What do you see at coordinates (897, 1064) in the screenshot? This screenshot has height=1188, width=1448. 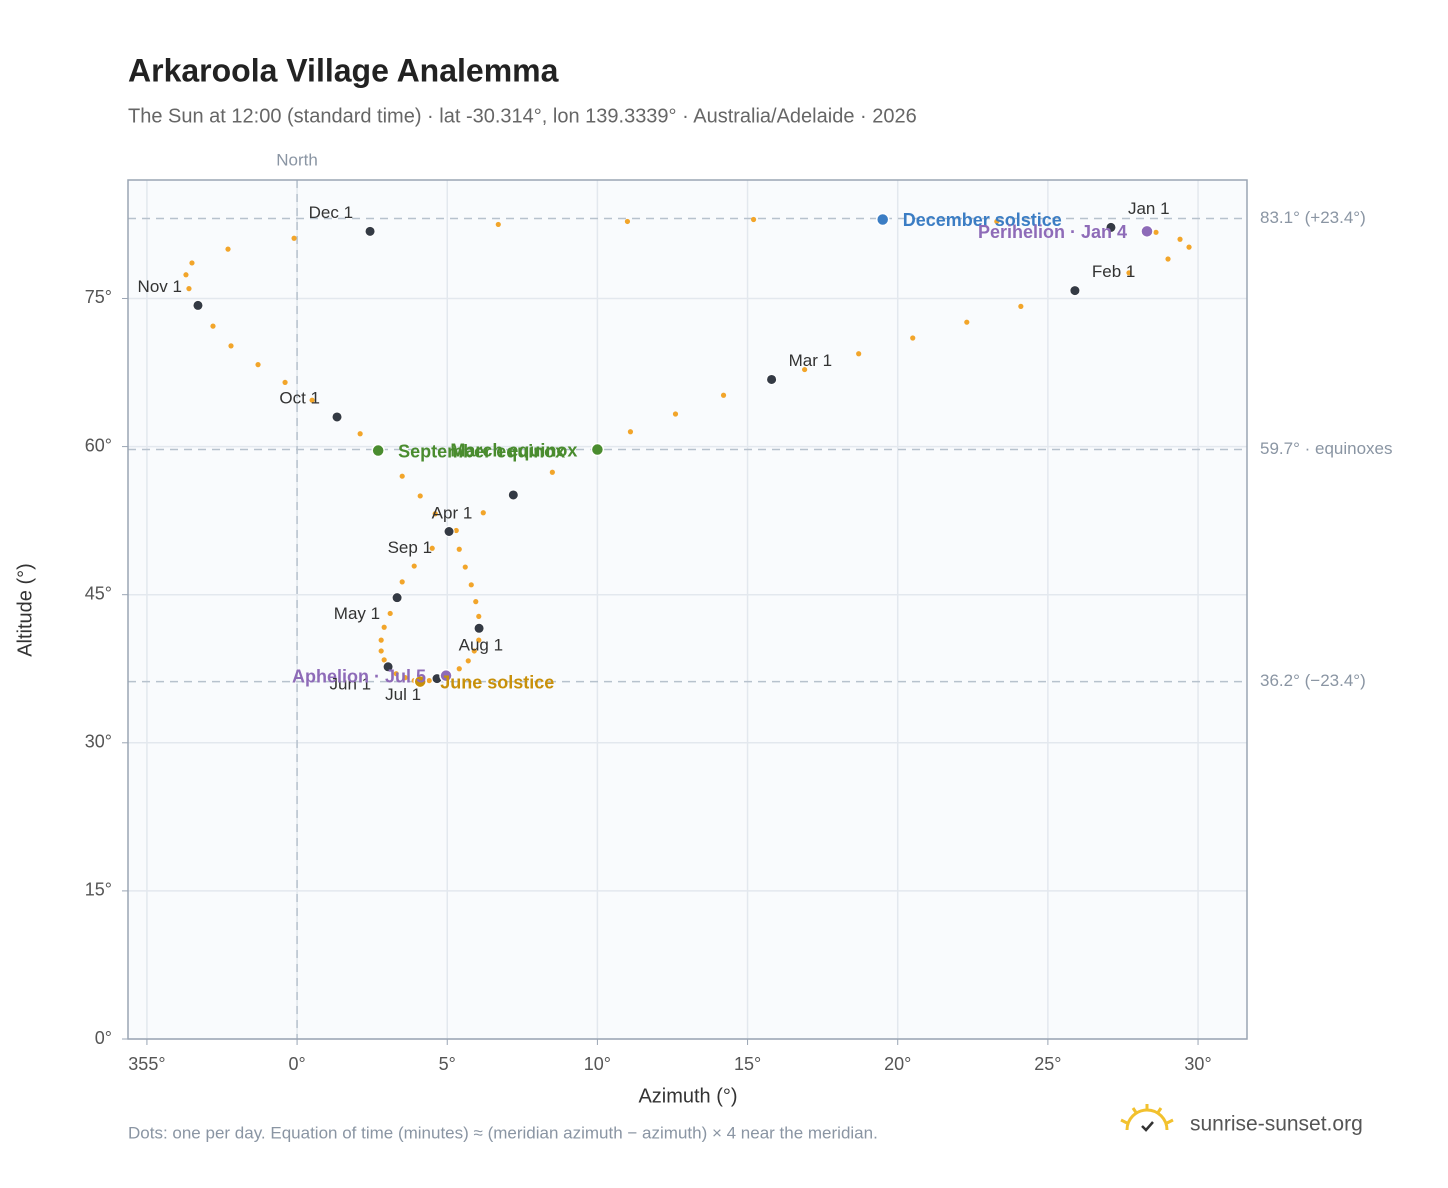 I see `x-tick-label: 20°` at bounding box center [897, 1064].